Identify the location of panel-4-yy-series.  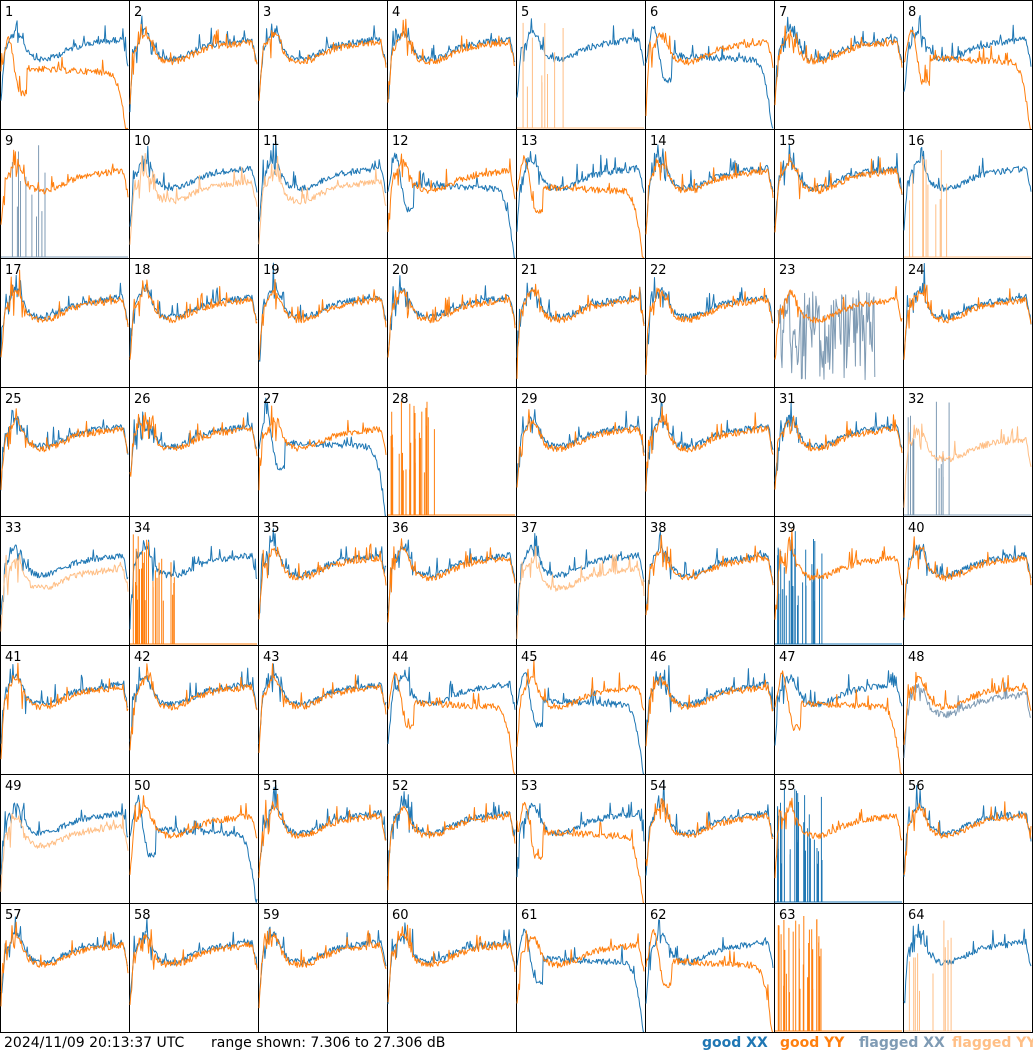
(451, 60).